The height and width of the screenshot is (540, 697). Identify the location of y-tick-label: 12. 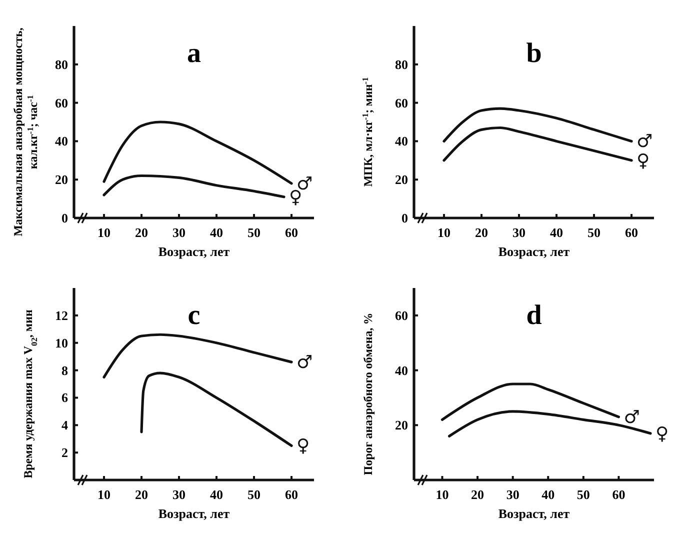
(61, 315).